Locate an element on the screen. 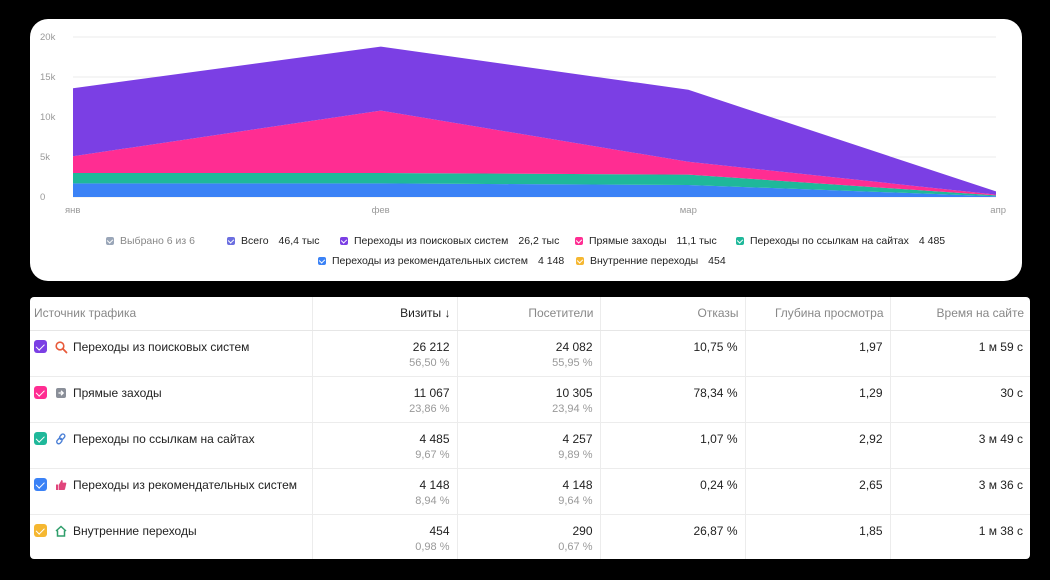 This screenshot has width=1050, height=580. cell-time-on-site: 1 м 59 с is located at coordinates (960, 353).